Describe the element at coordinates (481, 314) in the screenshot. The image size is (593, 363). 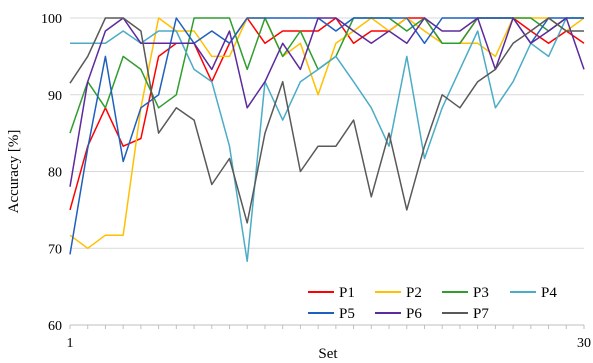
I see `legend-label-p7: P7` at that location.